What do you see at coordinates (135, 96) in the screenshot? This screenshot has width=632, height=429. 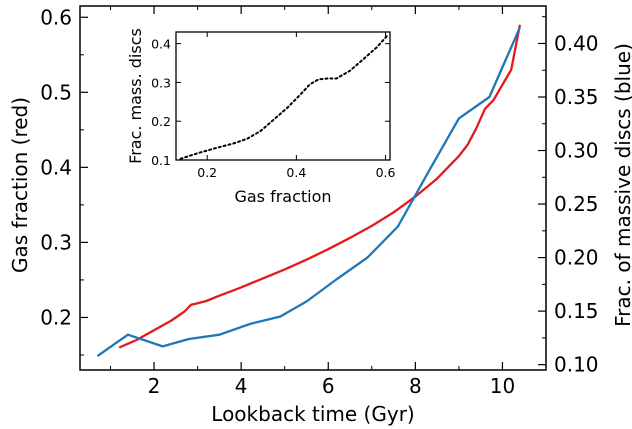 I see `inset-y-axis-title: Frac. mass. discs` at bounding box center [135, 96].